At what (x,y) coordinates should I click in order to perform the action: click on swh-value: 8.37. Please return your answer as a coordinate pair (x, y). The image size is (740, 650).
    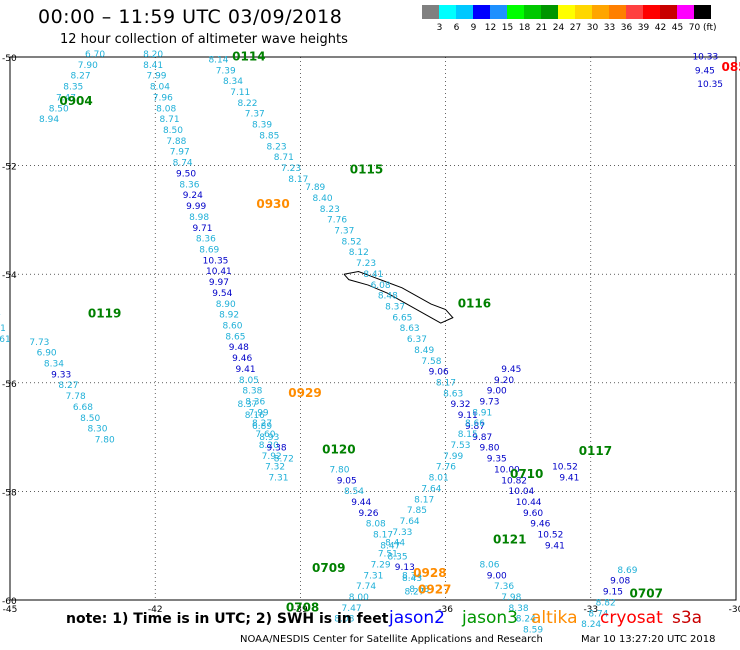
    Looking at the image, I should click on (247, 405).